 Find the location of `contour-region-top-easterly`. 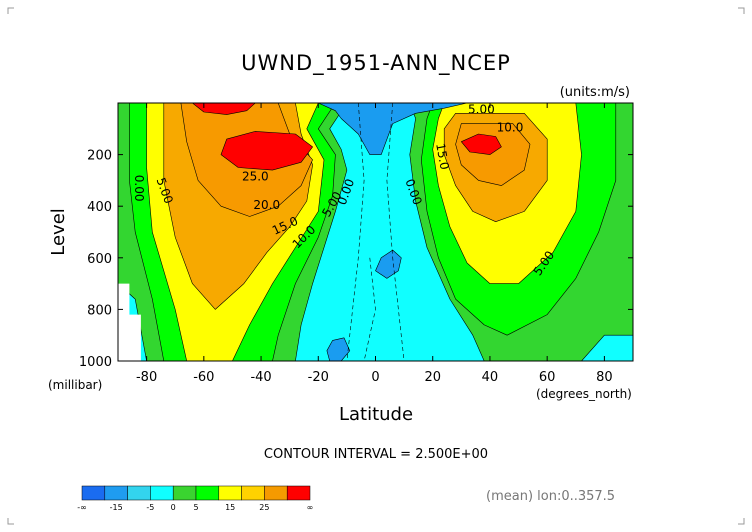

contour-region-top-easterly is located at coordinates (393, 129).